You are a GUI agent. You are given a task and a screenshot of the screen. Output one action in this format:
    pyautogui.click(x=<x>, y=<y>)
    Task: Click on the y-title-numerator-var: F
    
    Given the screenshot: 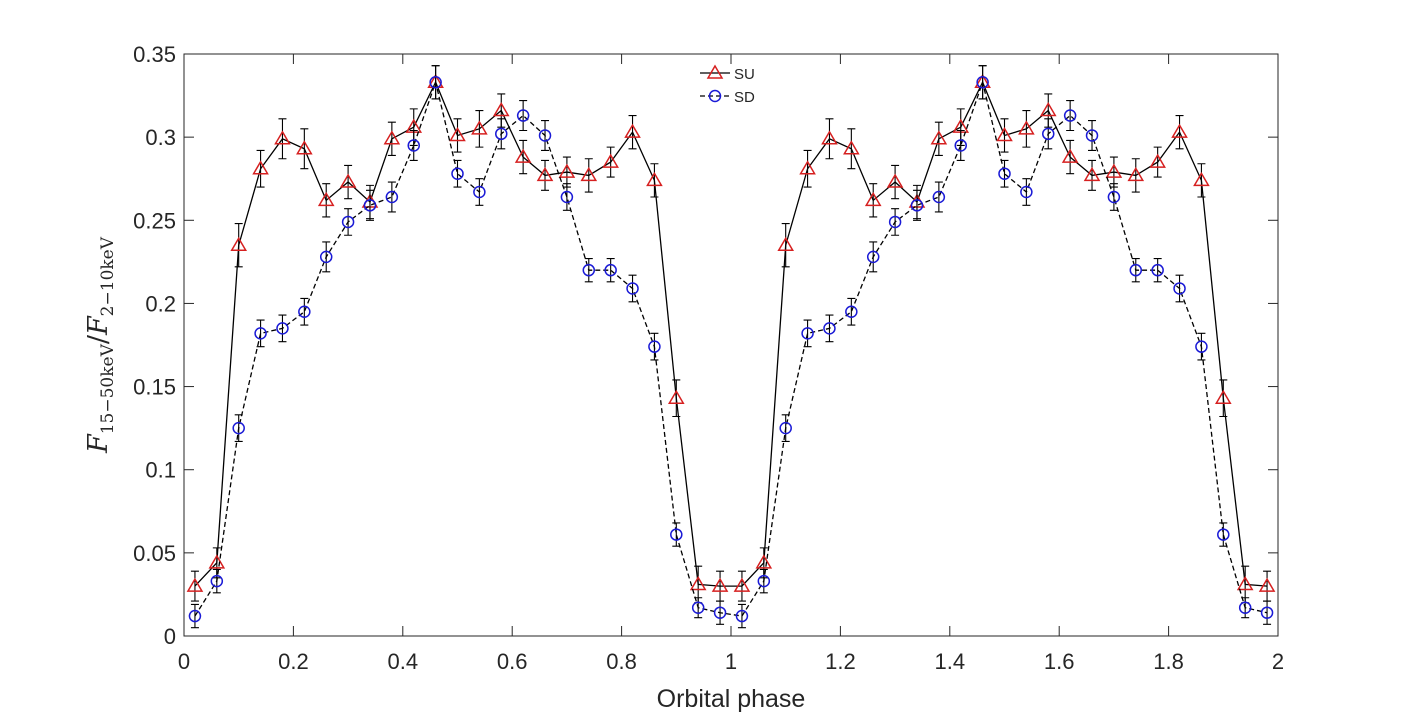 What is the action you would take?
    pyautogui.click(x=98, y=443)
    